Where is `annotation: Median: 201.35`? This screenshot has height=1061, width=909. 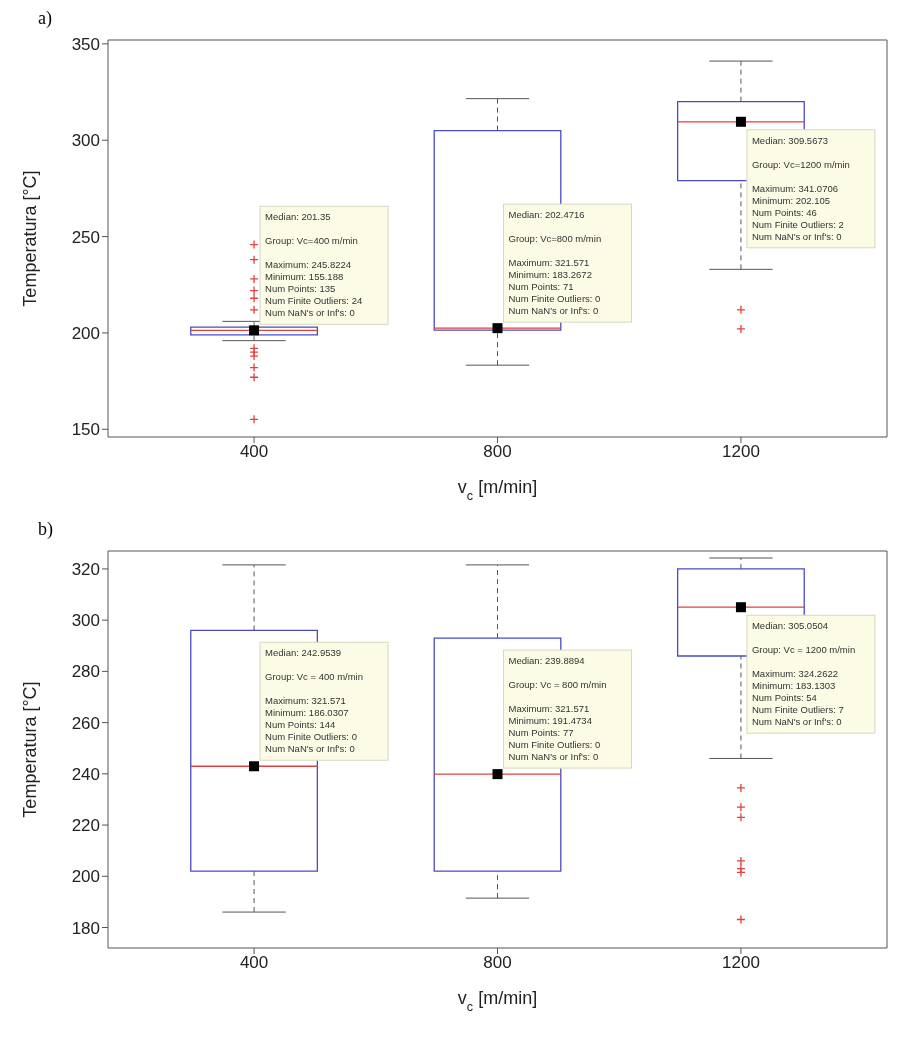 annotation: Median: 201.35 is located at coordinates (298, 217).